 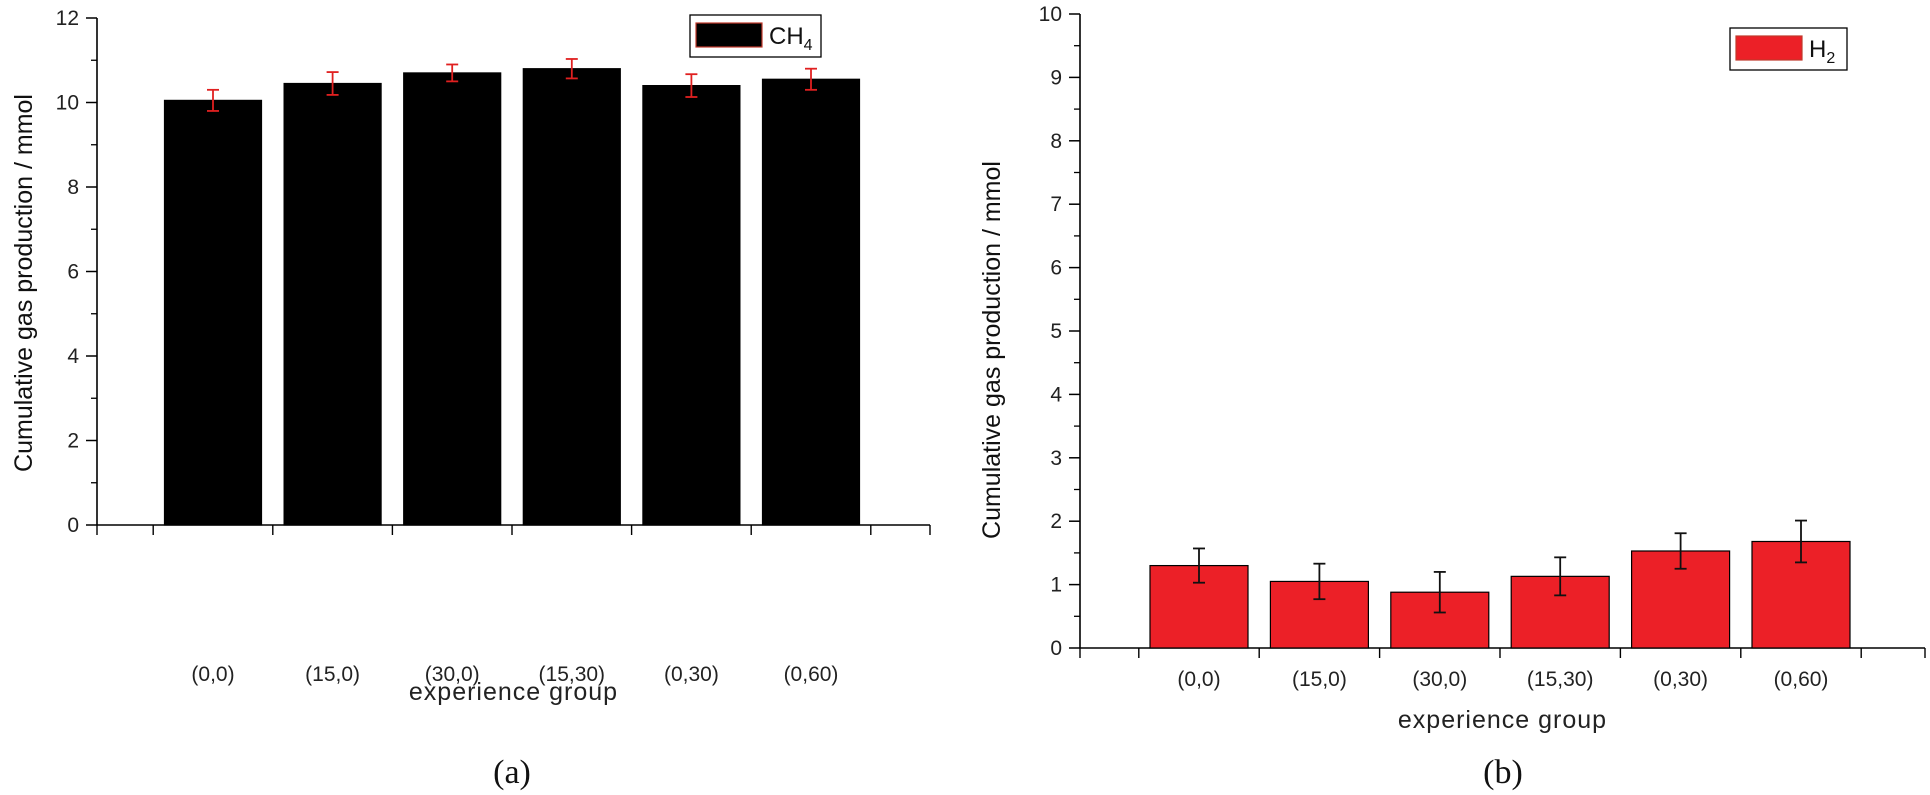 What do you see at coordinates (1822, 51) in the screenshot?
I see `legend-label: H2` at bounding box center [1822, 51].